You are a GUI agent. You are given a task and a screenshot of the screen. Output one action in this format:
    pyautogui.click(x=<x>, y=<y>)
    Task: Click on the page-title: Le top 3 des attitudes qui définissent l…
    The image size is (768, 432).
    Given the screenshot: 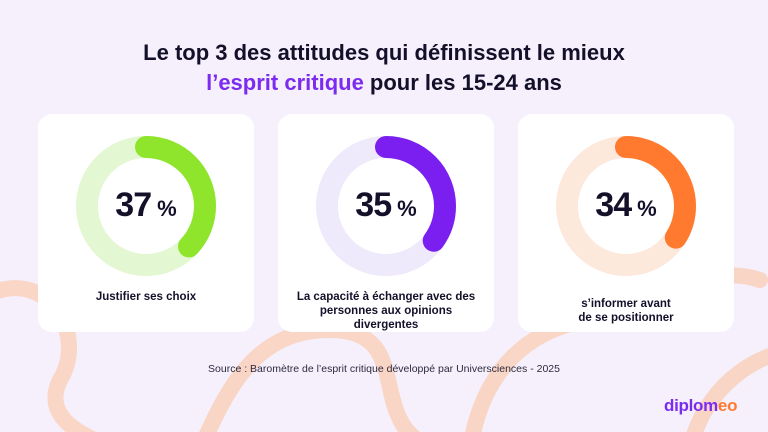 What is the action you would take?
    pyautogui.click(x=384, y=68)
    